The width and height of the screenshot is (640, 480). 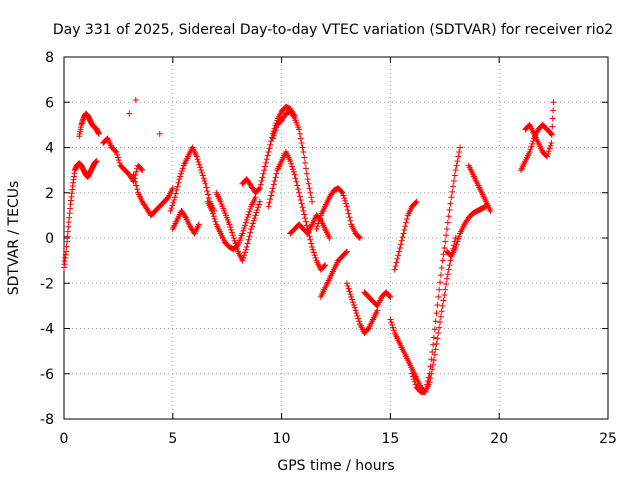 What do you see at coordinates (608, 439) in the screenshot?
I see `x-tick-label: 25` at bounding box center [608, 439].